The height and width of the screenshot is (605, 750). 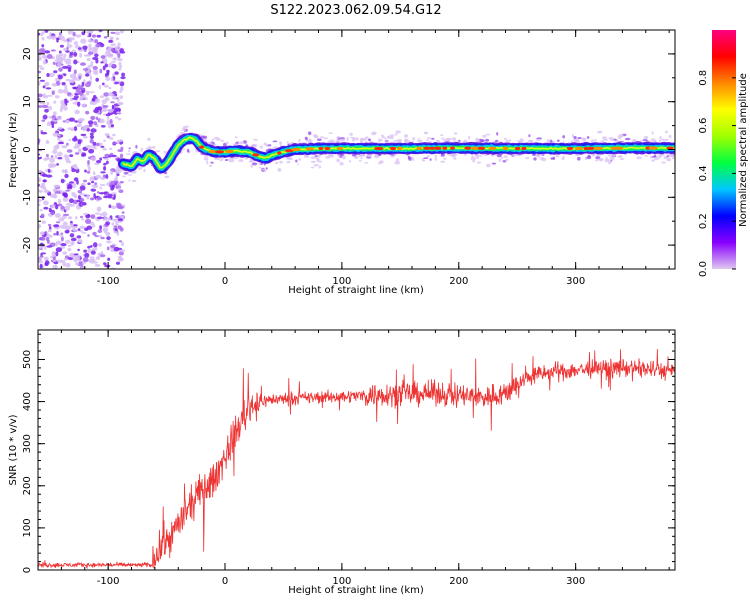 I want to click on colorbar-ticks: 0.0 0.2 0.4 0.6 0.8, so click(x=717, y=173).